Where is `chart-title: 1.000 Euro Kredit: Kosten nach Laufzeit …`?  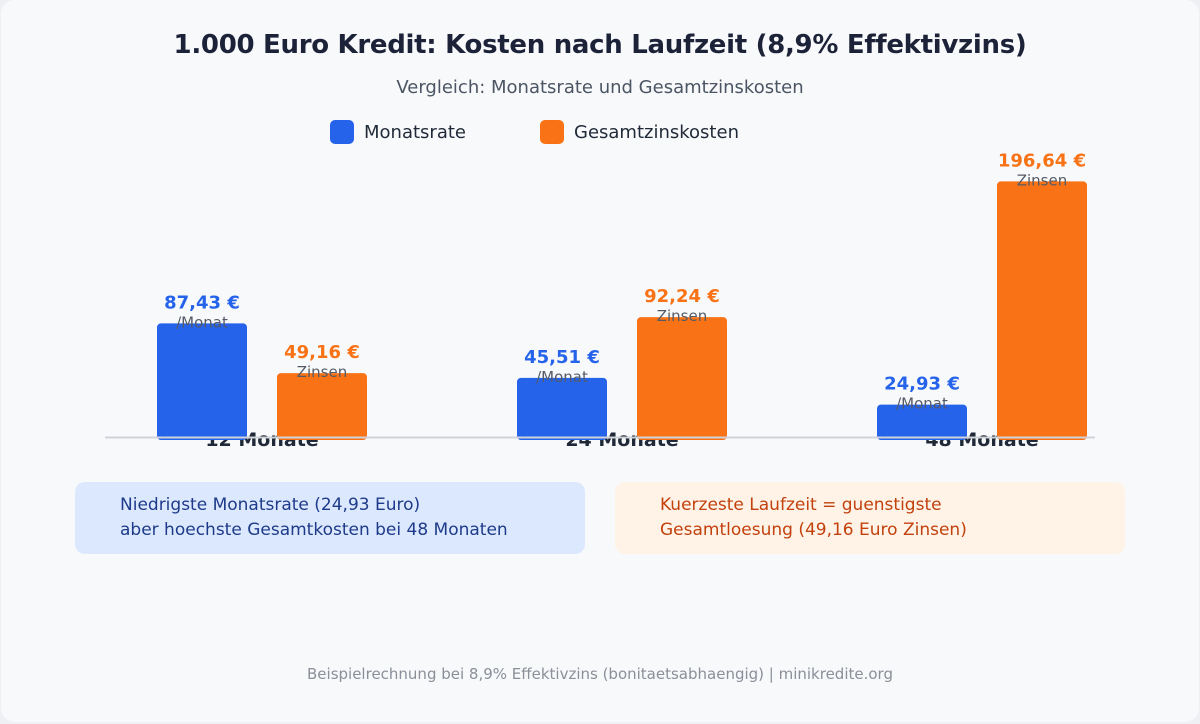
chart-title: 1.000 Euro Kredit: Kosten nach Laufzeit … is located at coordinates (600, 45).